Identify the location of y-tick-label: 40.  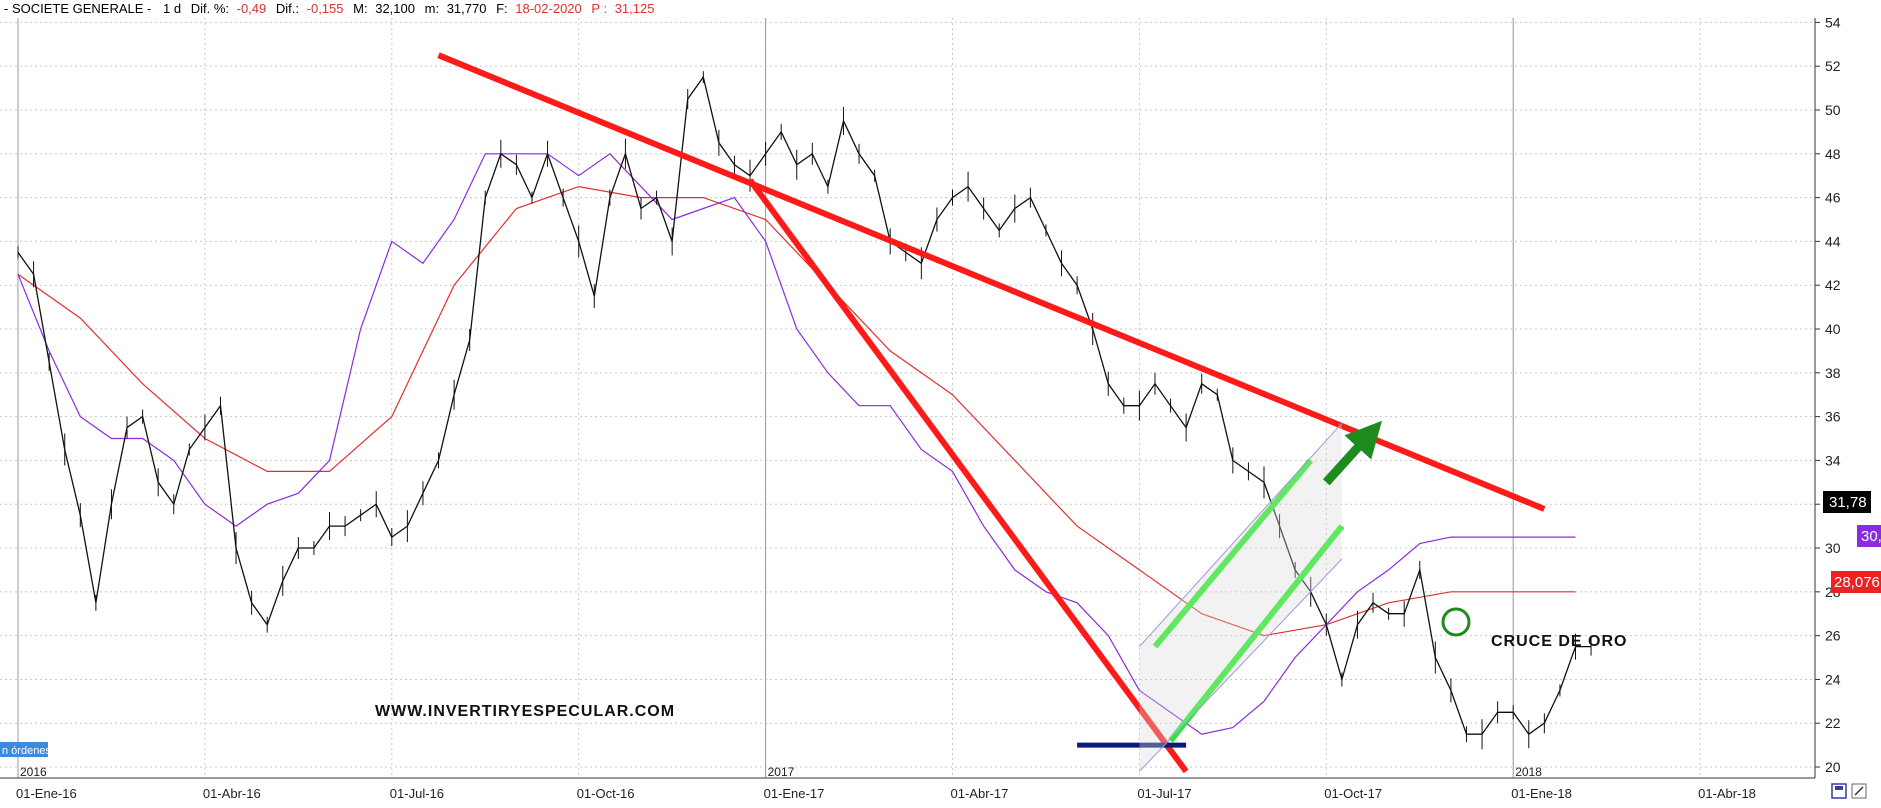
(1833, 329).